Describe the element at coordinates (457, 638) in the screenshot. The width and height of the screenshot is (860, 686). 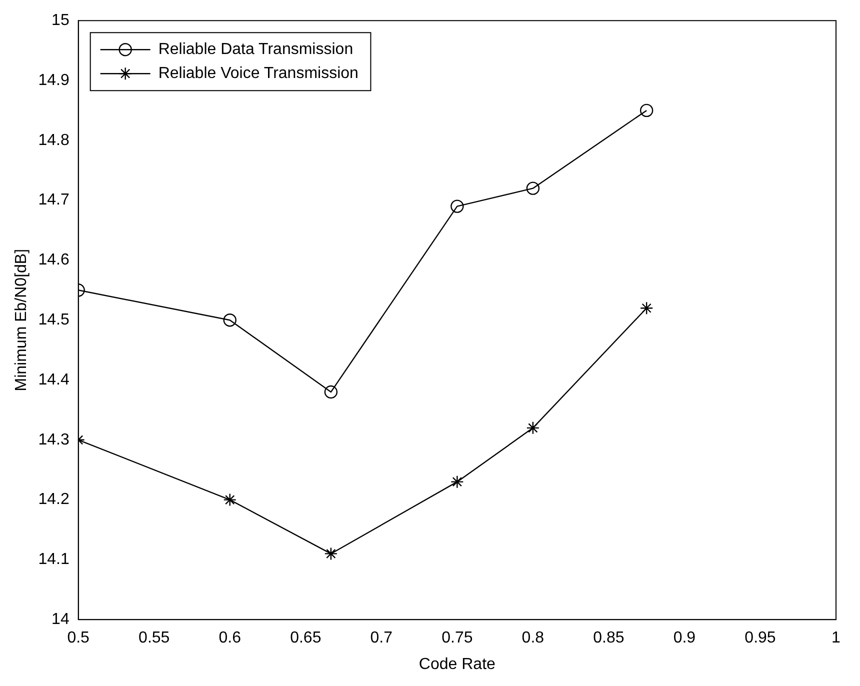
I see `x-tick-label: 0.75` at that location.